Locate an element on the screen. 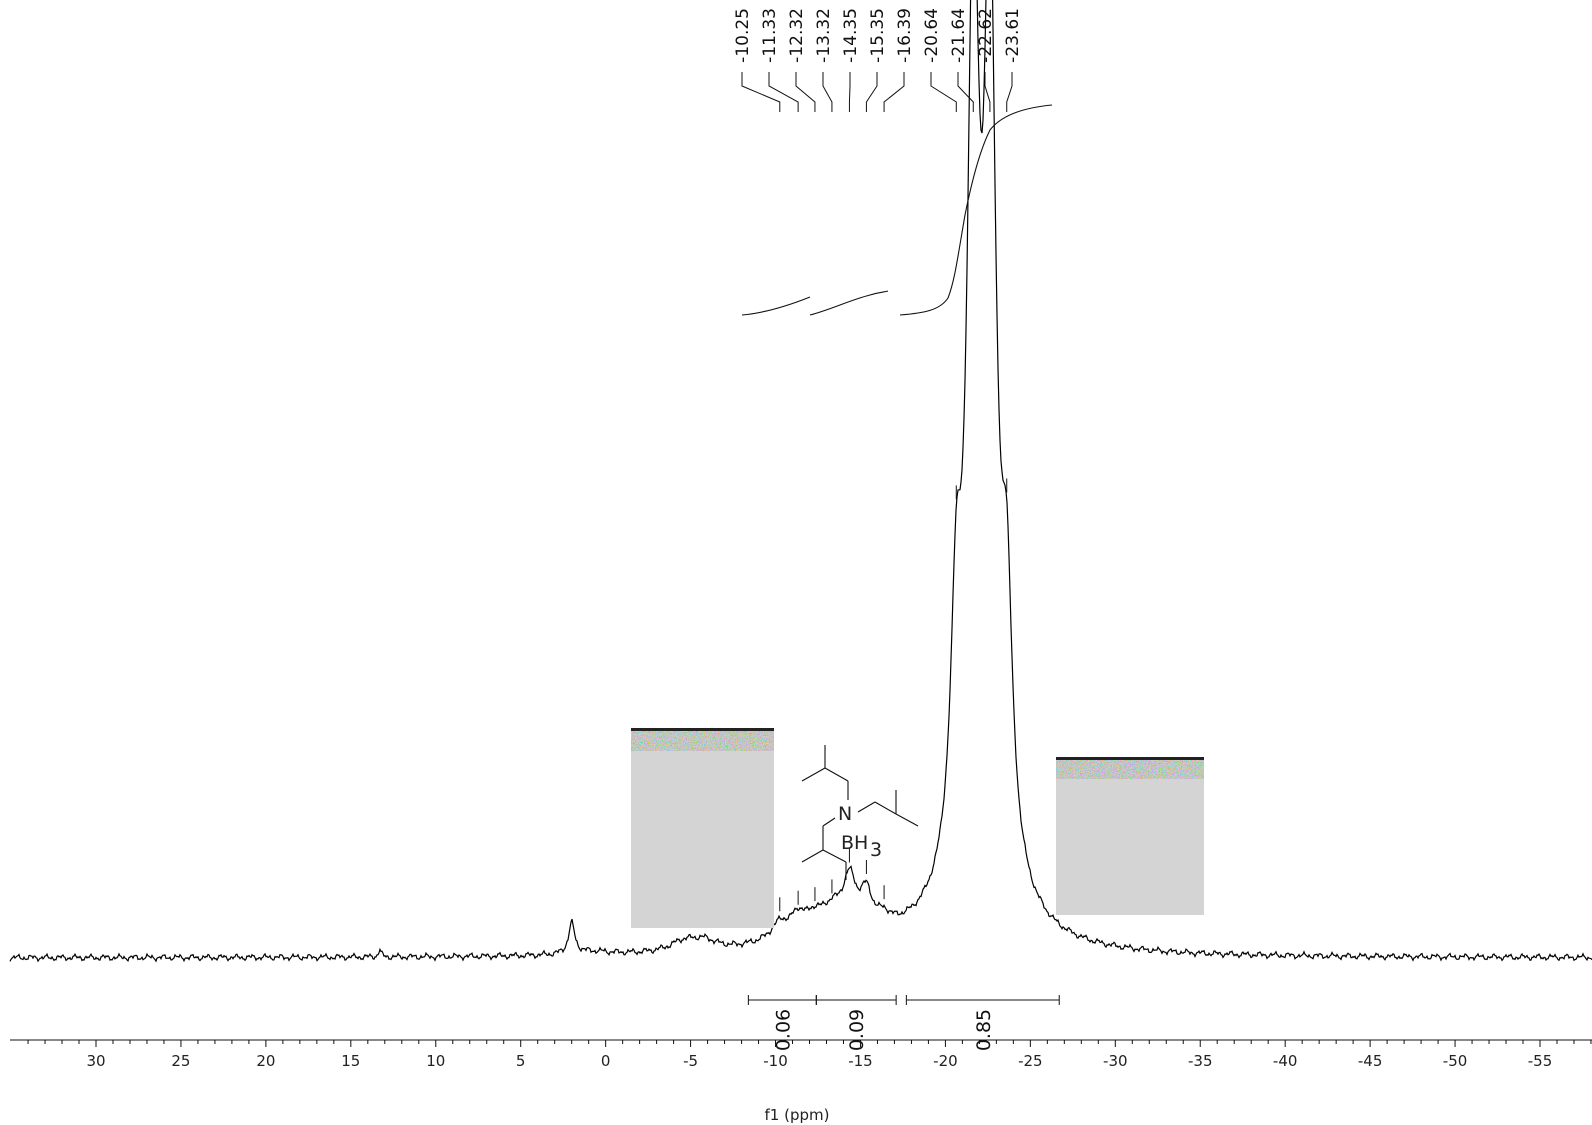 Image resolution: width=1592 pixels, height=1125 pixels. peak-label: -22.62 is located at coordinates (986, 35).